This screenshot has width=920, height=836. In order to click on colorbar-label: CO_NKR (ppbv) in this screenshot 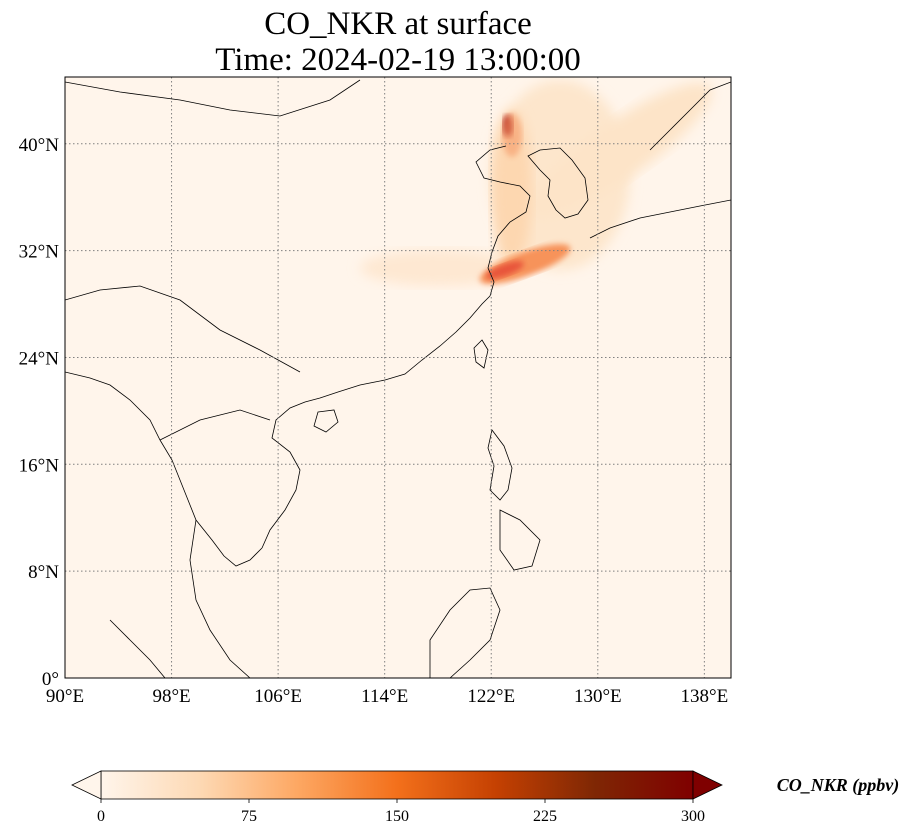, I will do `click(838, 785)`.